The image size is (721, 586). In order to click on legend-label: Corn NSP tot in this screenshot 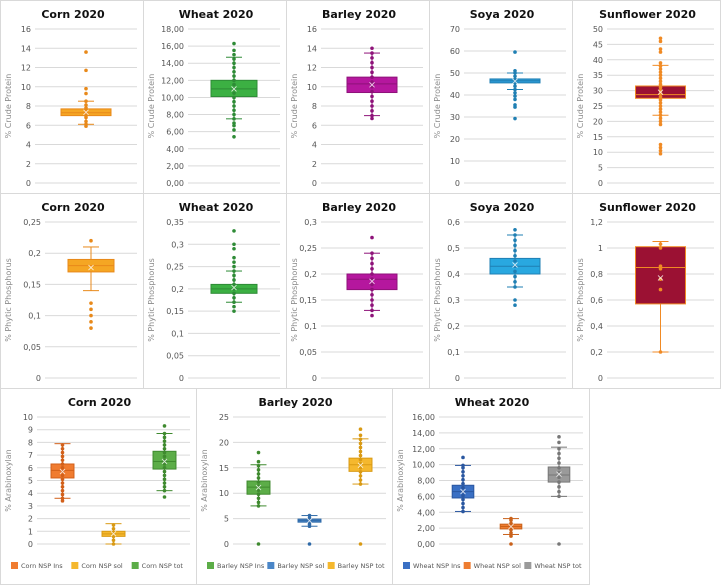, I will do `click(163, 566)`.